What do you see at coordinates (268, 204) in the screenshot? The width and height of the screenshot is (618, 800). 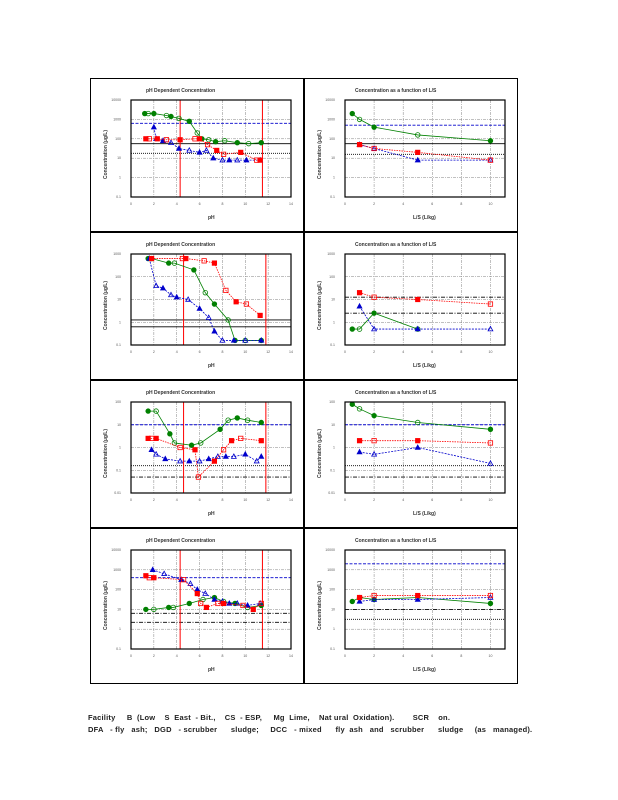 I see `x-tick-label: 12` at bounding box center [268, 204].